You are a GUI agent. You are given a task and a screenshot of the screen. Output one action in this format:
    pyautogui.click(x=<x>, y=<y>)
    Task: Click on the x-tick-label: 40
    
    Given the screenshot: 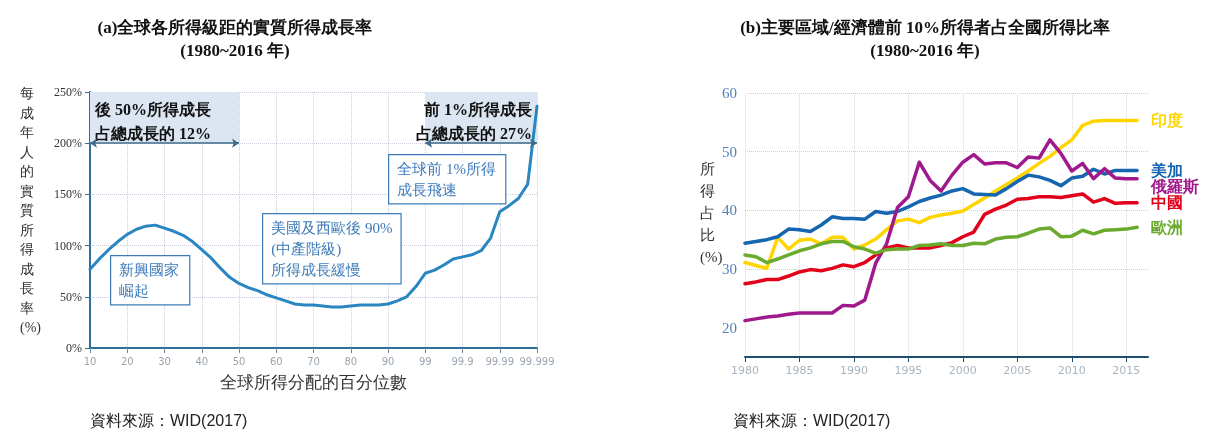 What is the action you would take?
    pyautogui.click(x=202, y=361)
    